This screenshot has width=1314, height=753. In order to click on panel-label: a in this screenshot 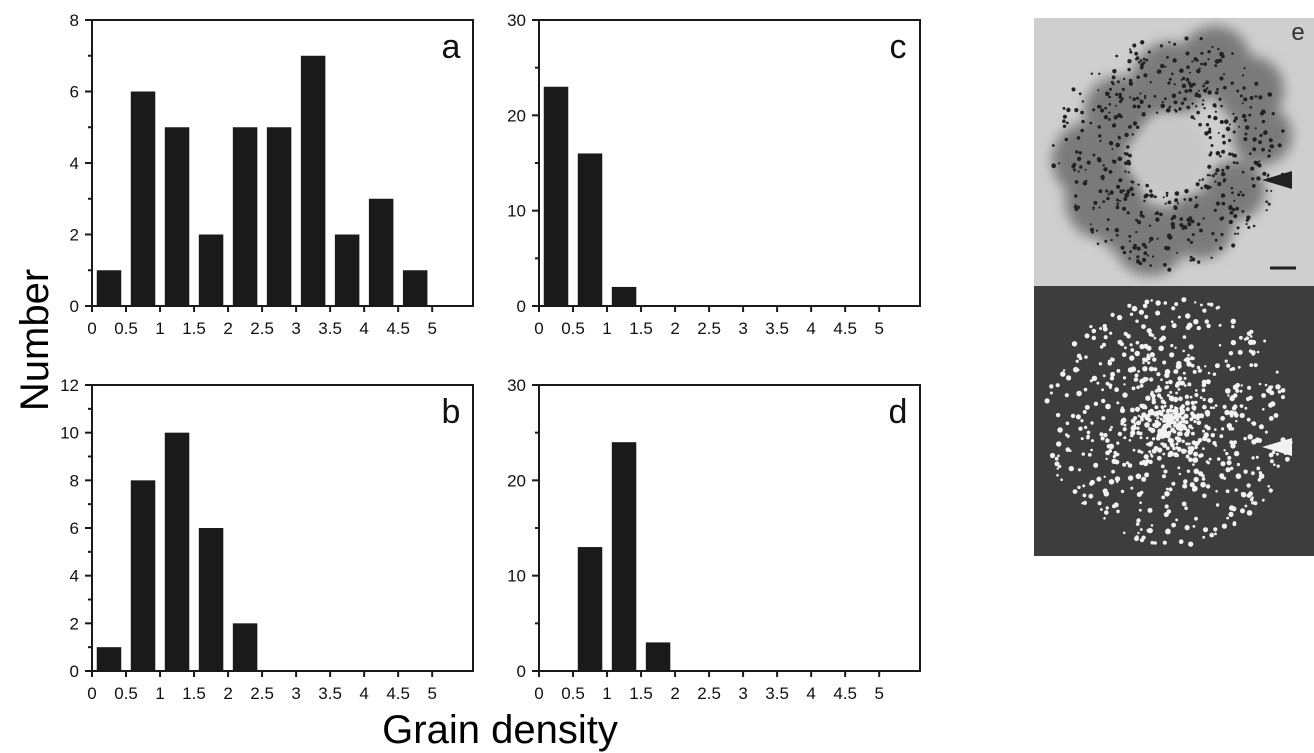, I will do `click(451, 47)`.